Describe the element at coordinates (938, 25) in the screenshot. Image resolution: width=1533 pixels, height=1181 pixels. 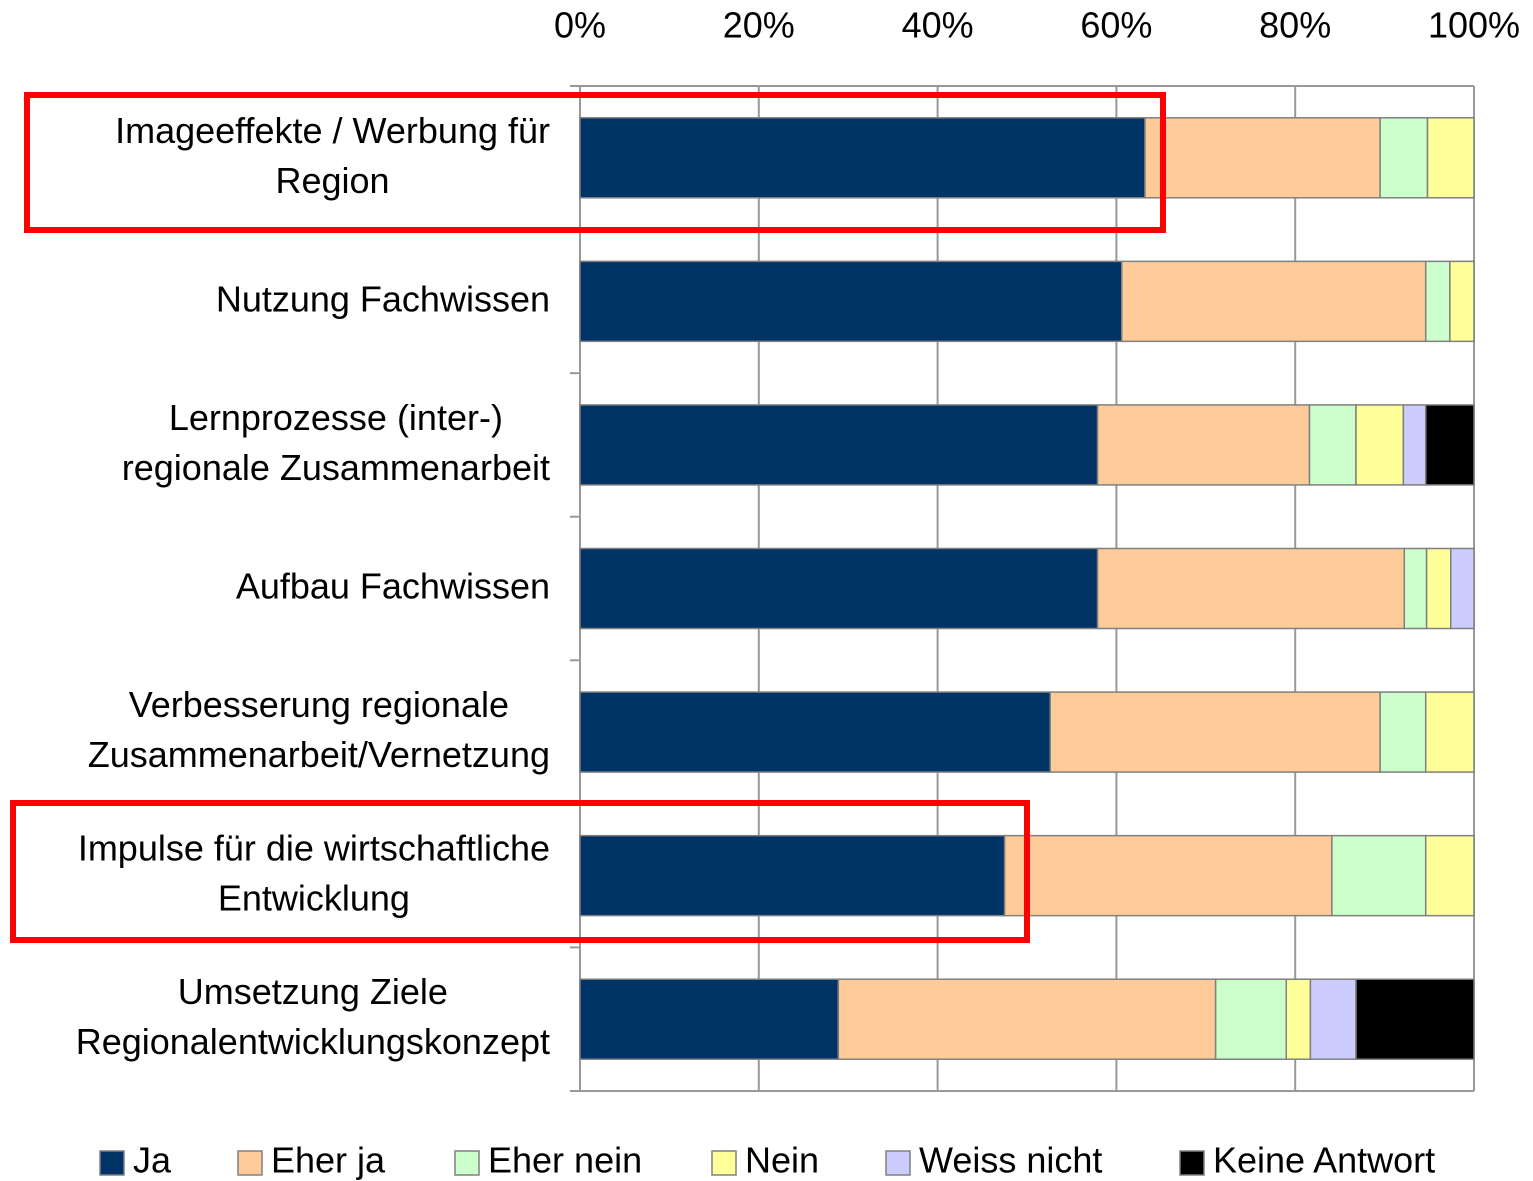
I see `x-tick-label: 40%` at that location.